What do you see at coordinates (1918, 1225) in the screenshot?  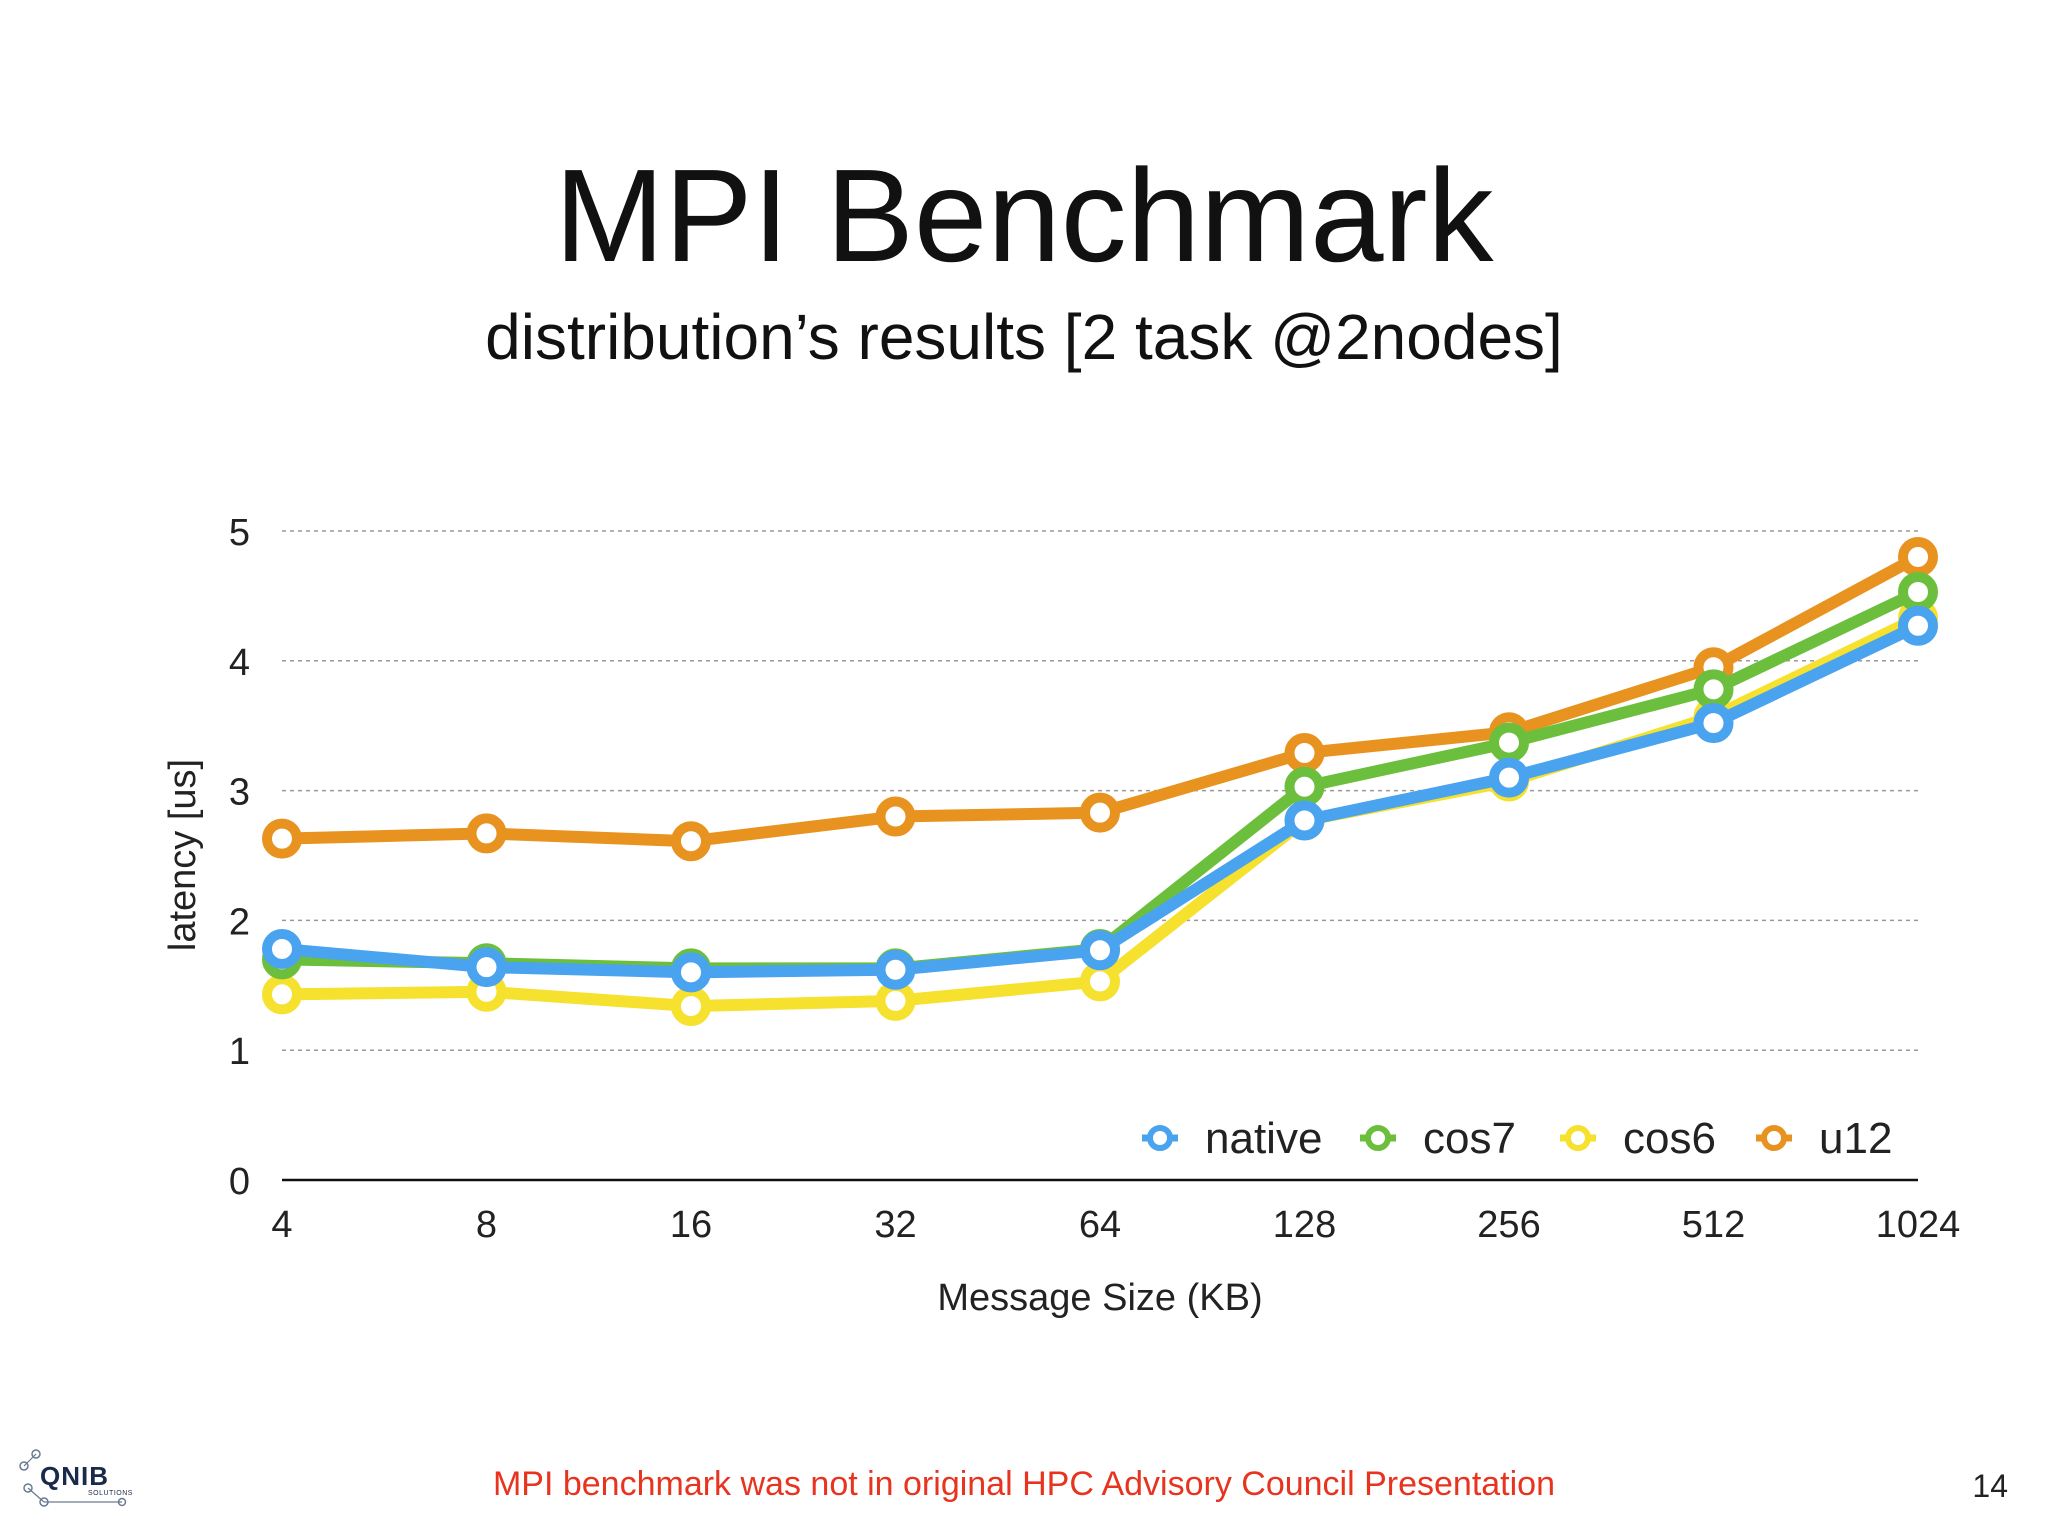 I see `x-tick-label: 1024` at bounding box center [1918, 1225].